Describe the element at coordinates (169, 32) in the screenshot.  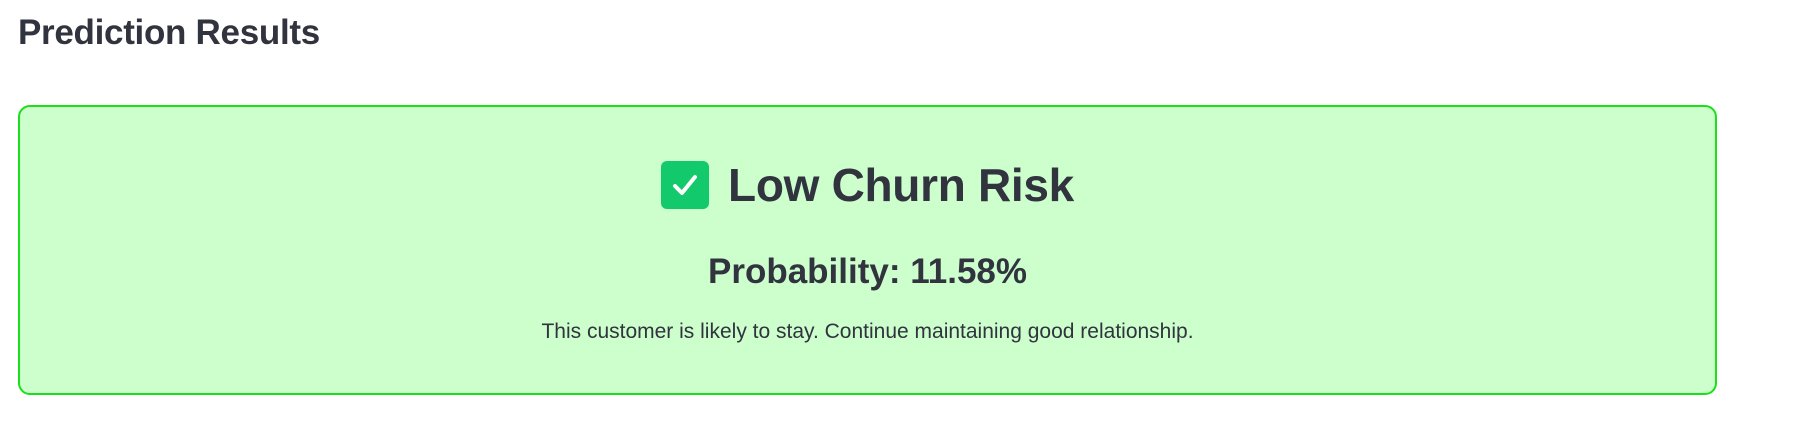
I see `section-title: Prediction Results` at that location.